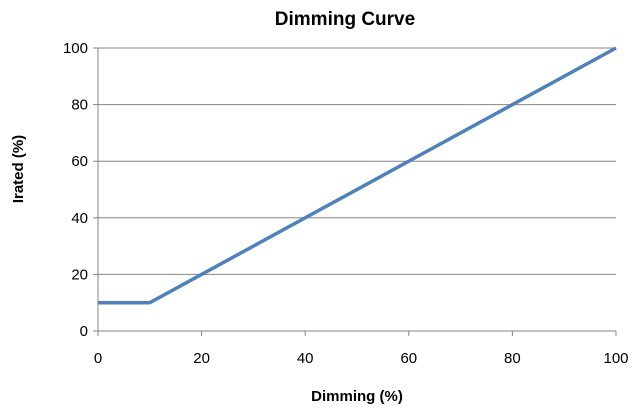  Describe the element at coordinates (615, 358) in the screenshot. I see `x-tick-label: 100` at that location.